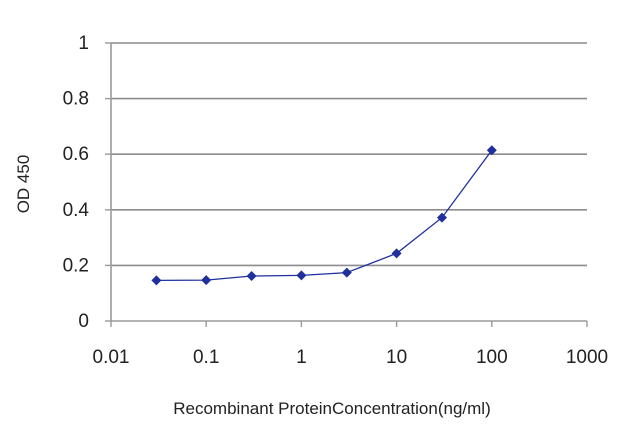  What do you see at coordinates (492, 357) in the screenshot?
I see `x-tick-label-4: 100` at bounding box center [492, 357].